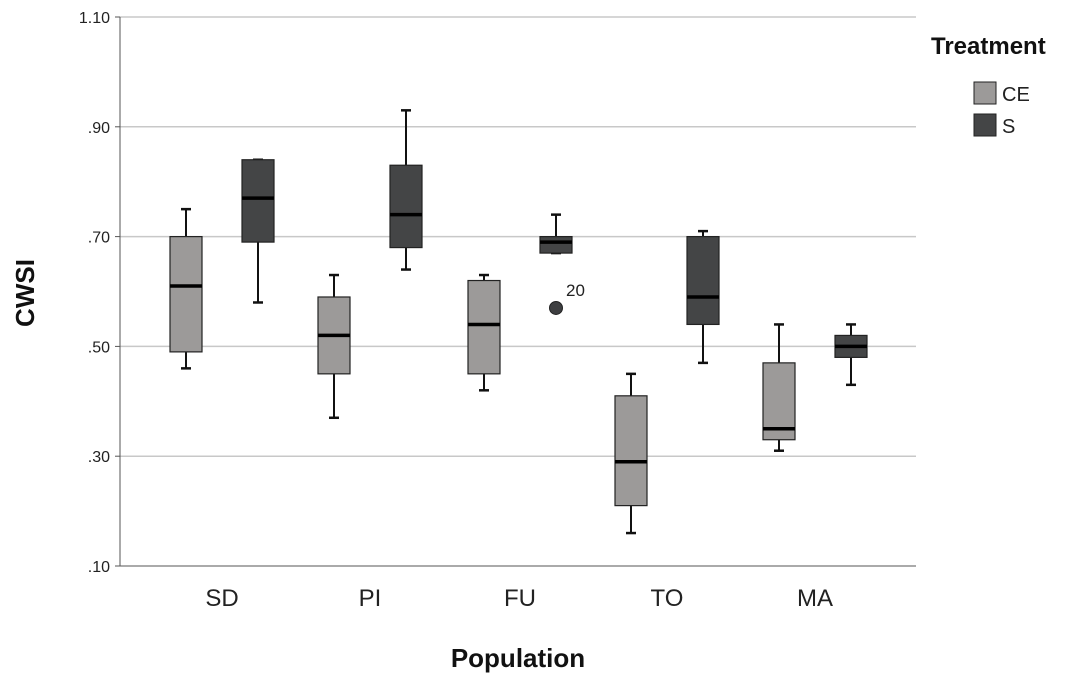 This screenshot has width=1086, height=675. What do you see at coordinates (99, 238) in the screenshot?
I see `y-tick-label: .70` at bounding box center [99, 238].